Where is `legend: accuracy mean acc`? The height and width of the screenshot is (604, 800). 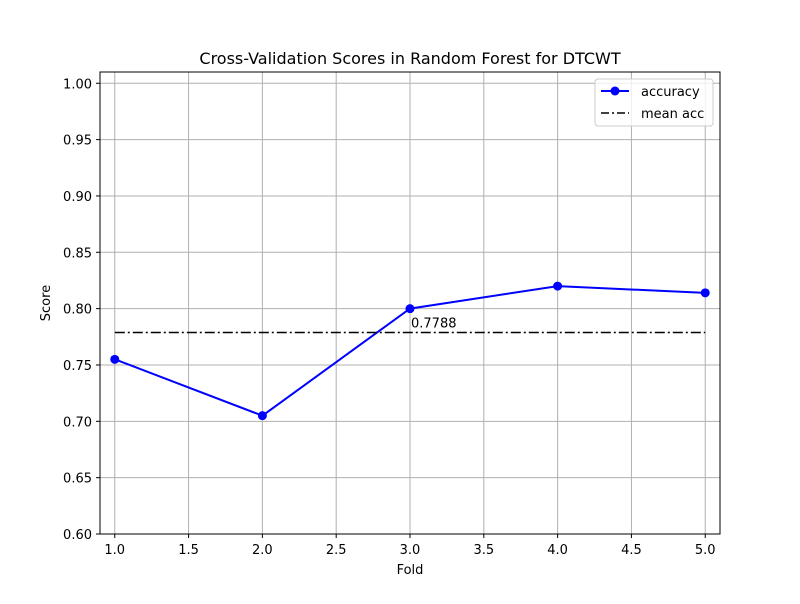 legend: accuracy mean acc is located at coordinates (654, 102).